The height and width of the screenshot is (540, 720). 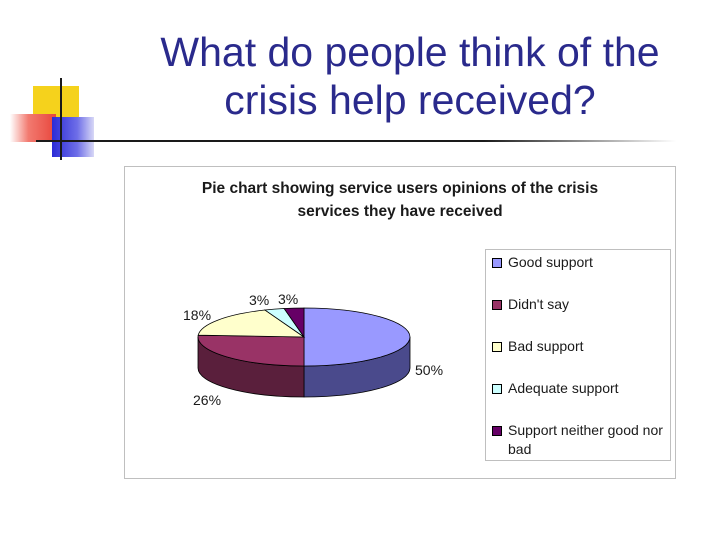 What do you see at coordinates (539, 304) in the screenshot?
I see `legend-label: Didn't say` at bounding box center [539, 304].